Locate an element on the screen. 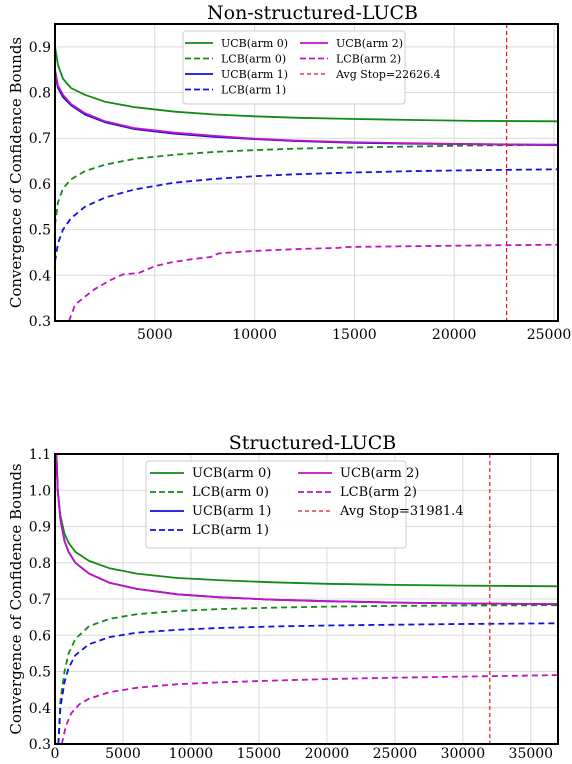  y-tick-label: 1.1 is located at coordinates (40, 455).